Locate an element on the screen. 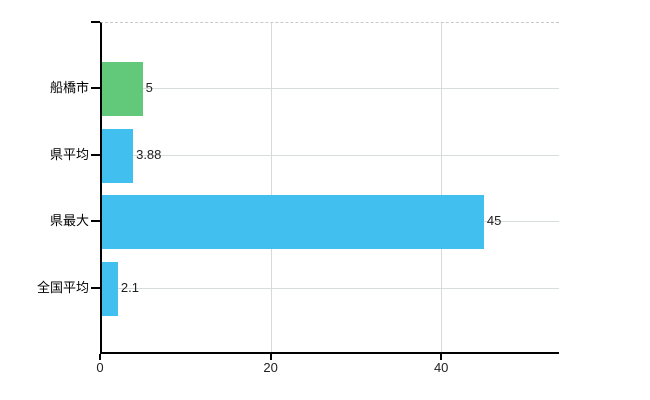 The image size is (650, 400). bar-value-label: 2.1 is located at coordinates (129, 287).